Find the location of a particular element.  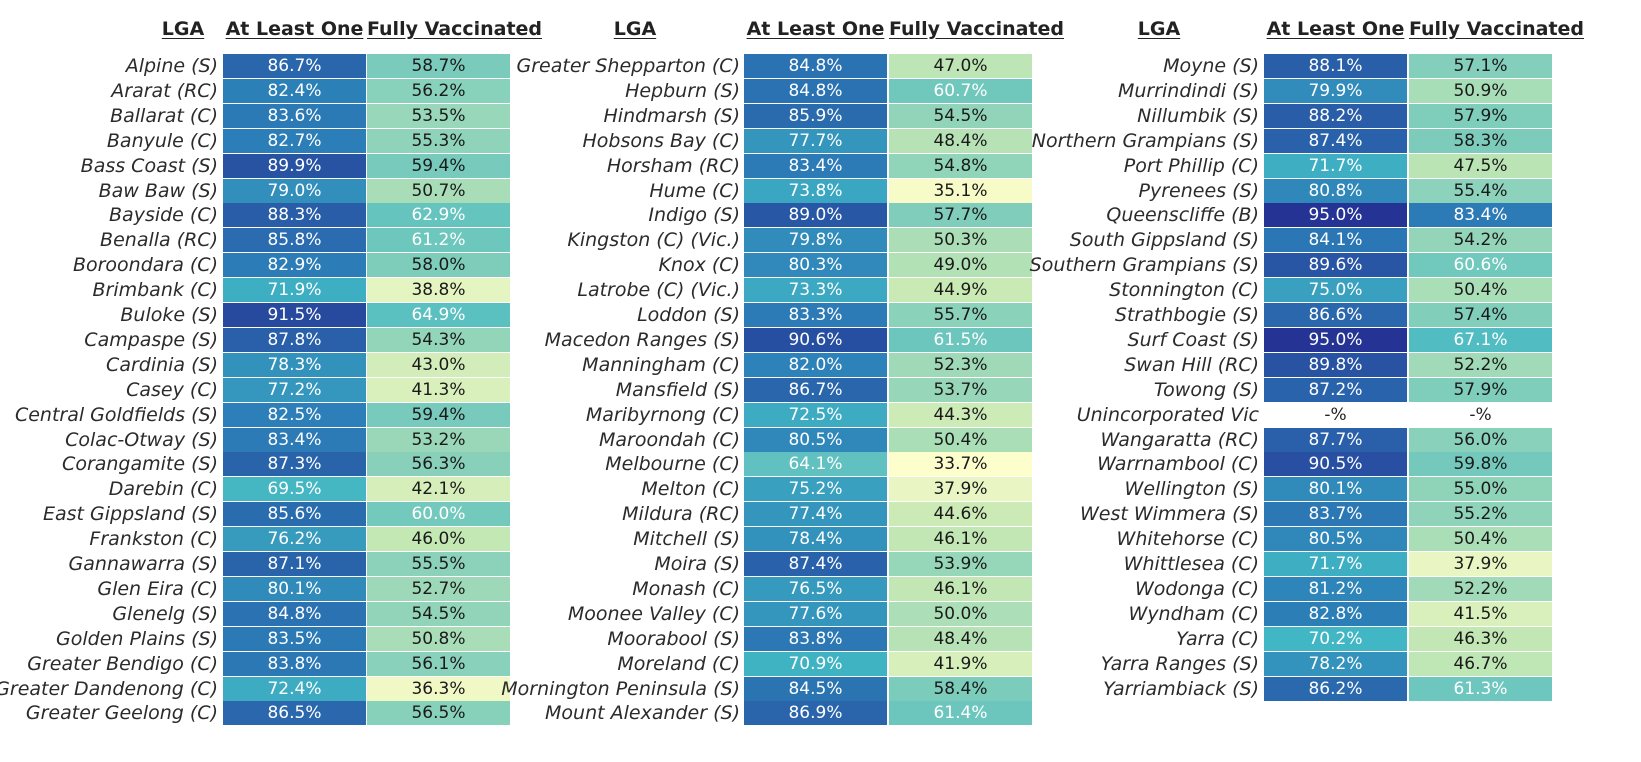

at-least-one-cell: 80.1% is located at coordinates (1335, 489).